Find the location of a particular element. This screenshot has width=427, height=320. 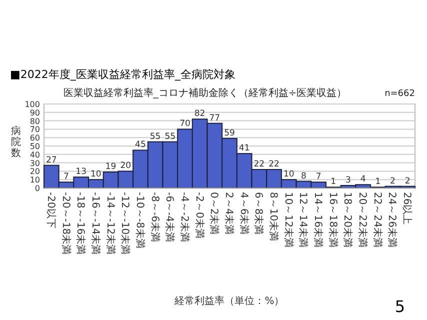

x-tick-label: 20～22未満 is located at coordinates (362, 220).